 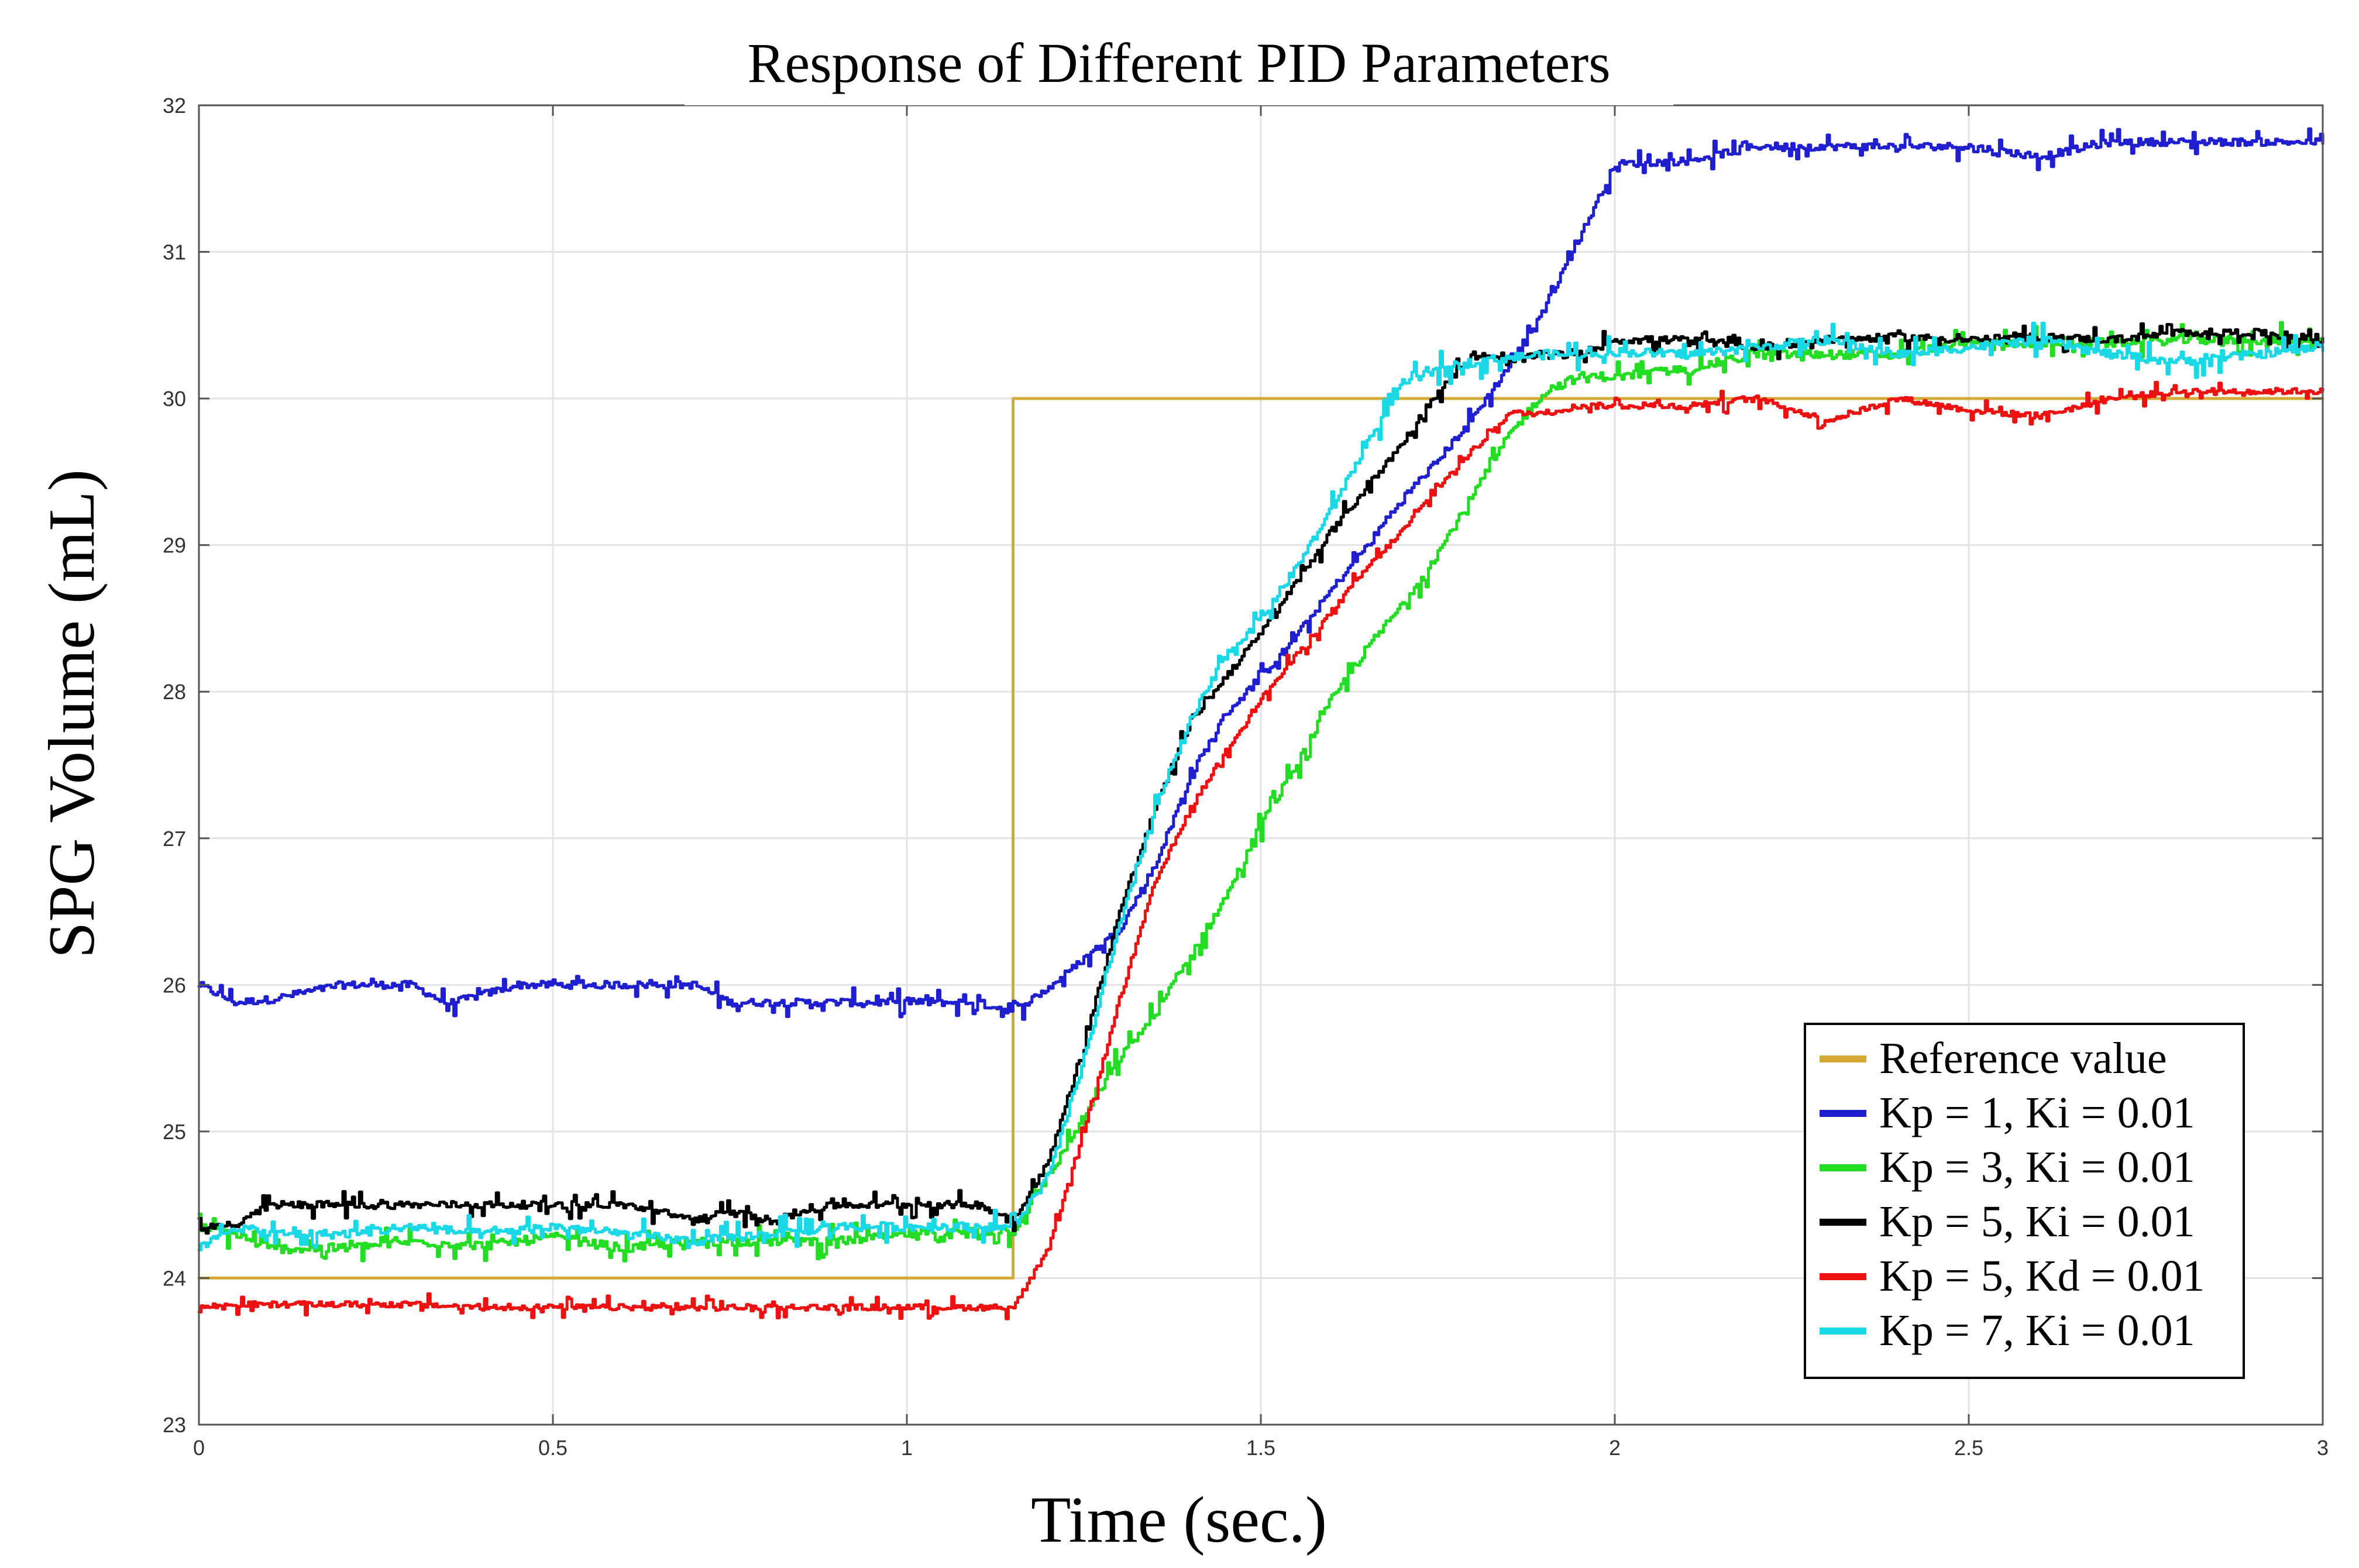 What do you see at coordinates (2037, 1112) in the screenshot?
I see `legend-label-1: Kp = 1, Ki = 0.01` at bounding box center [2037, 1112].